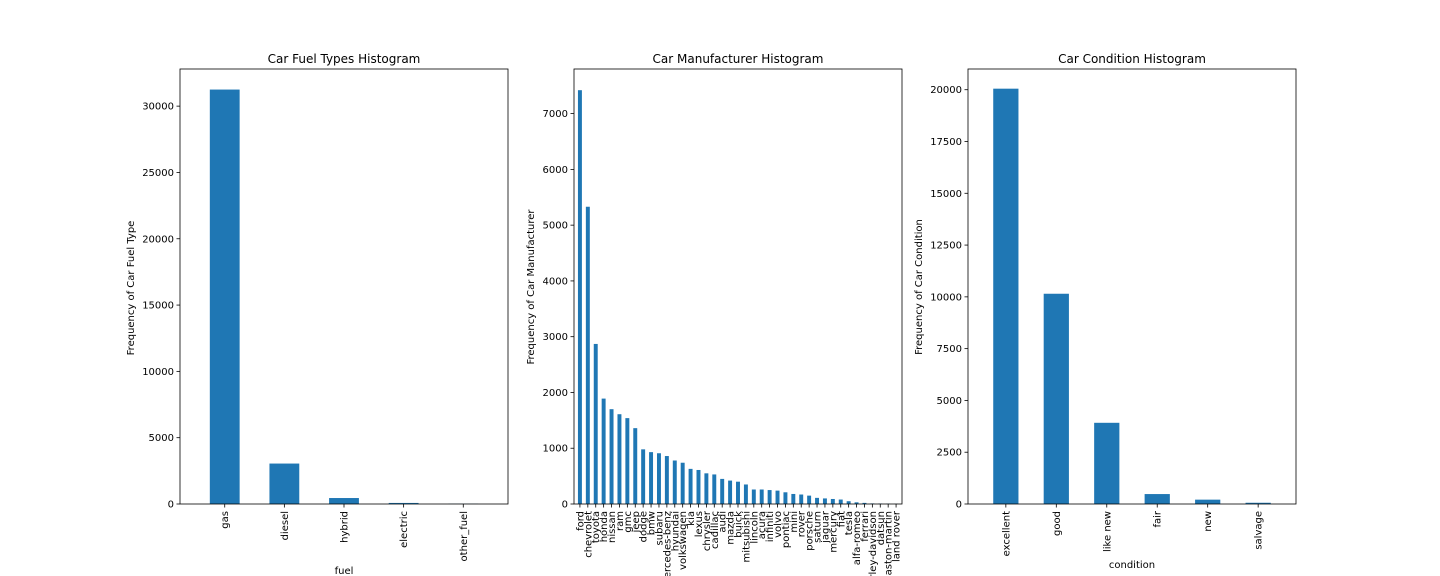  Describe the element at coordinates (404, 529) in the screenshot. I see `x-tick-label: electric` at that location.